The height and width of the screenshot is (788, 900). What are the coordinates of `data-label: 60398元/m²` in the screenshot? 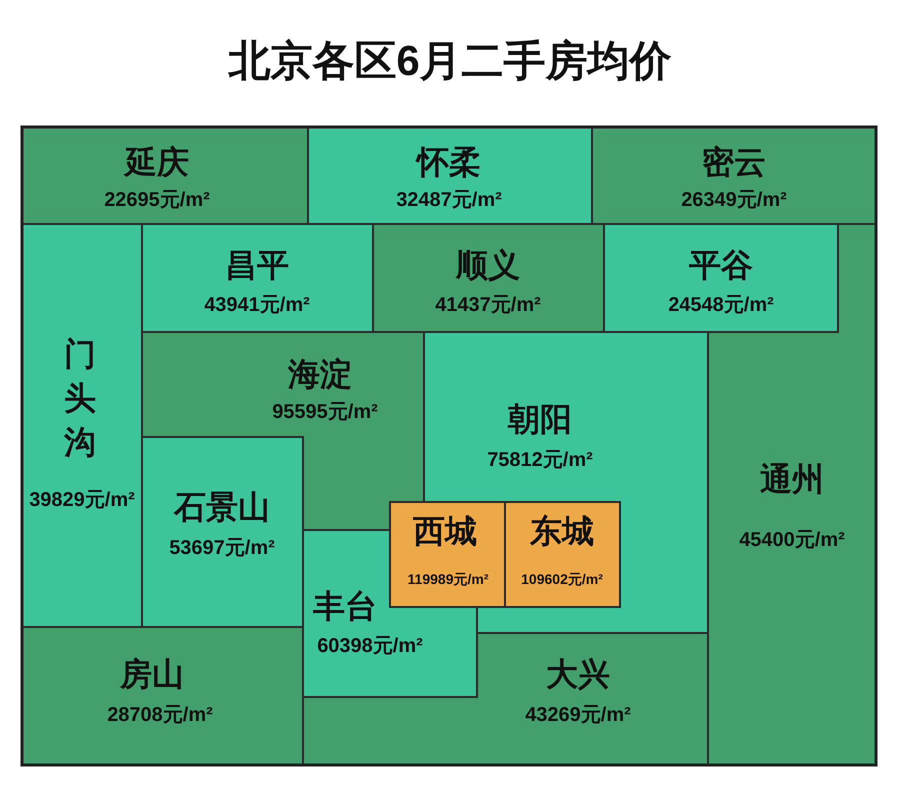 It's located at (370, 646).